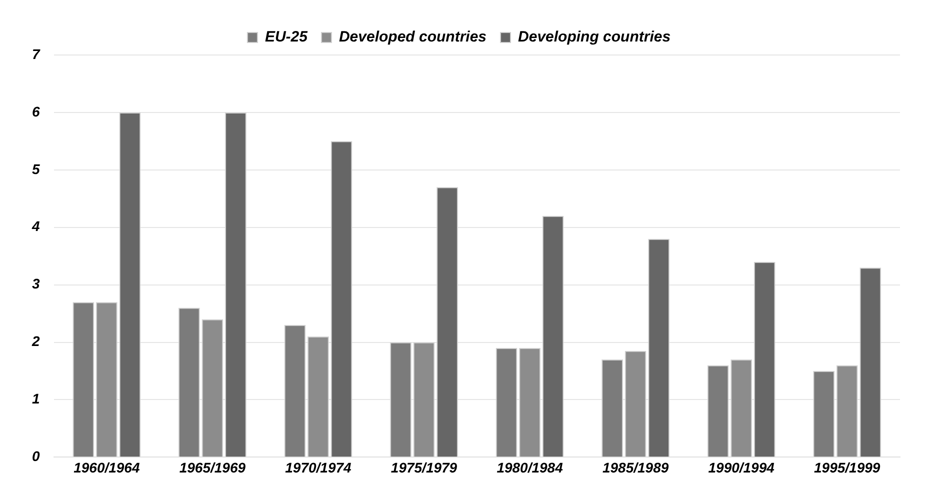 Image resolution: width=925 pixels, height=494 pixels. Describe the element at coordinates (36, 456) in the screenshot. I see `y-tick-label: 0` at that location.